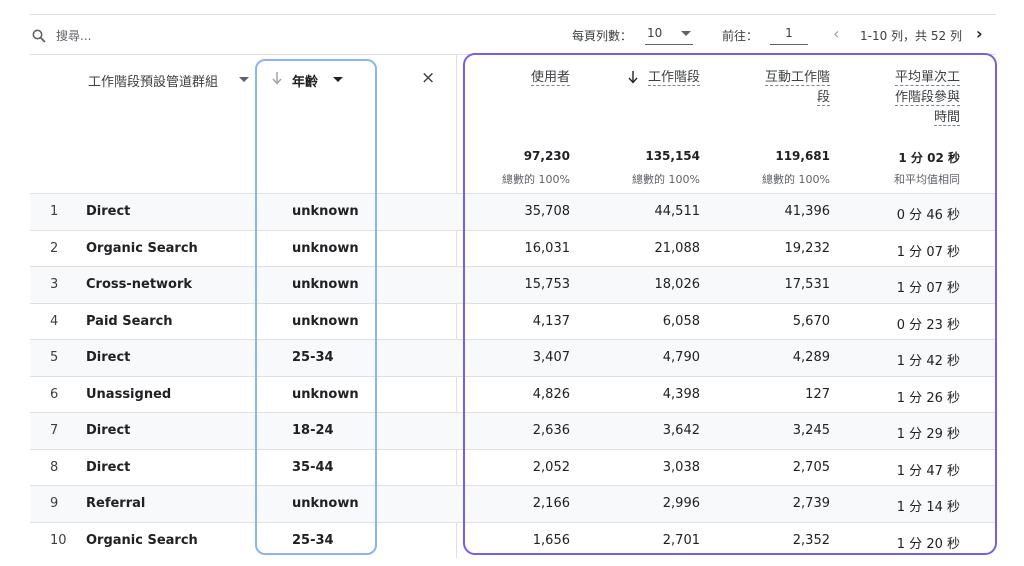  I want to click on age-cell: 35-44, so click(313, 467).